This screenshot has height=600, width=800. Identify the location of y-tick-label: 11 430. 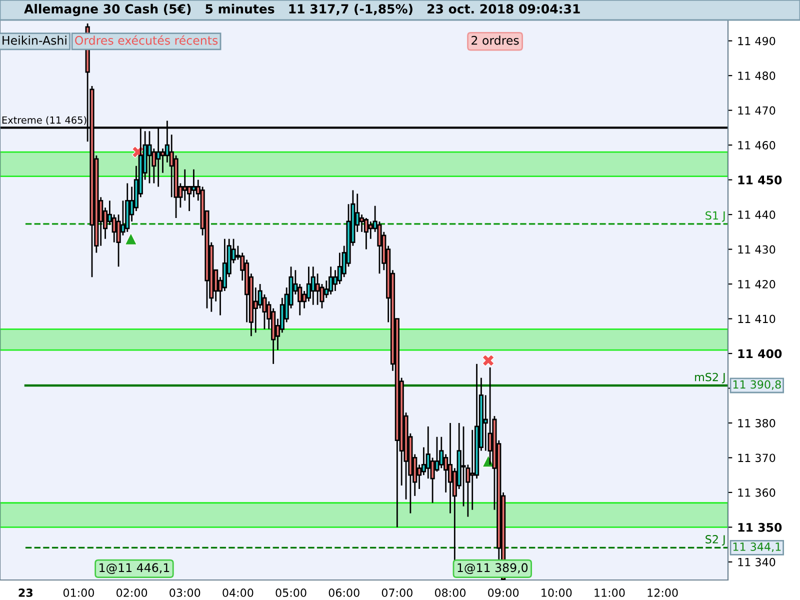
(757, 249).